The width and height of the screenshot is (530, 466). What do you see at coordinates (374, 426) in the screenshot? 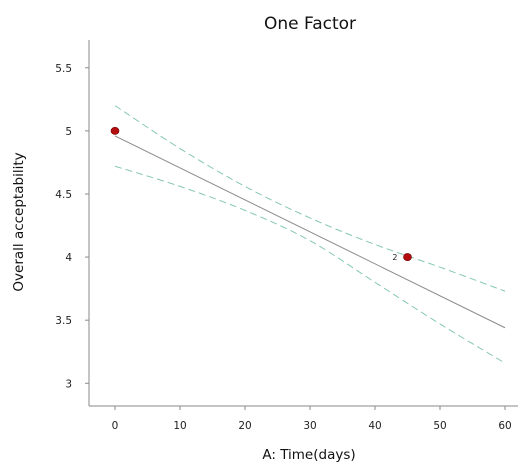
I see `x-tick-label: 40` at bounding box center [374, 426].